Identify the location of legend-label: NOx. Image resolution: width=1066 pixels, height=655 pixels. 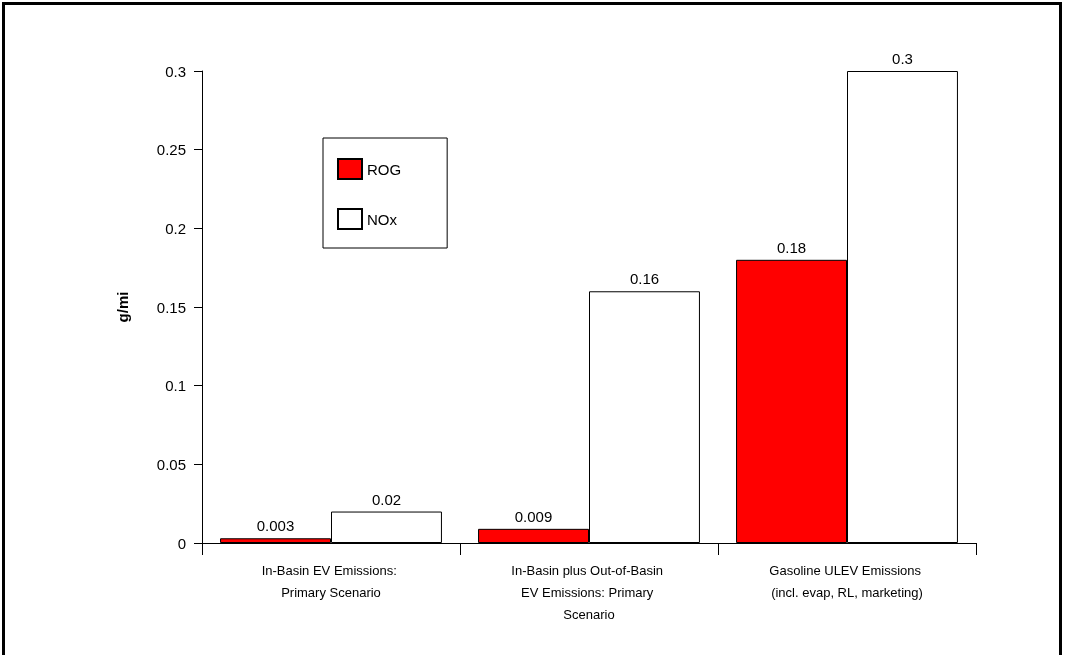
(382, 219).